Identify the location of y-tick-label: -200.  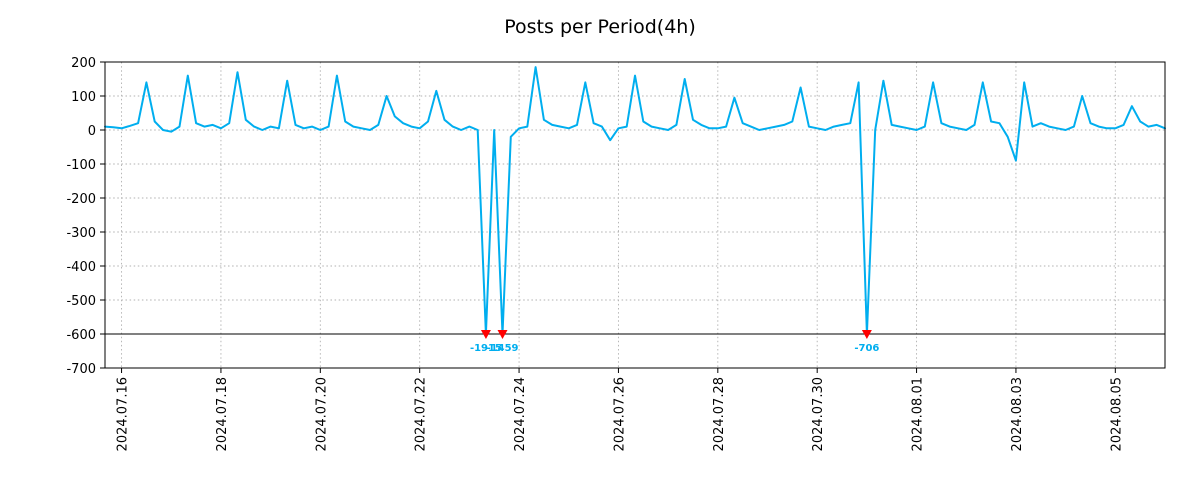
(81, 199).